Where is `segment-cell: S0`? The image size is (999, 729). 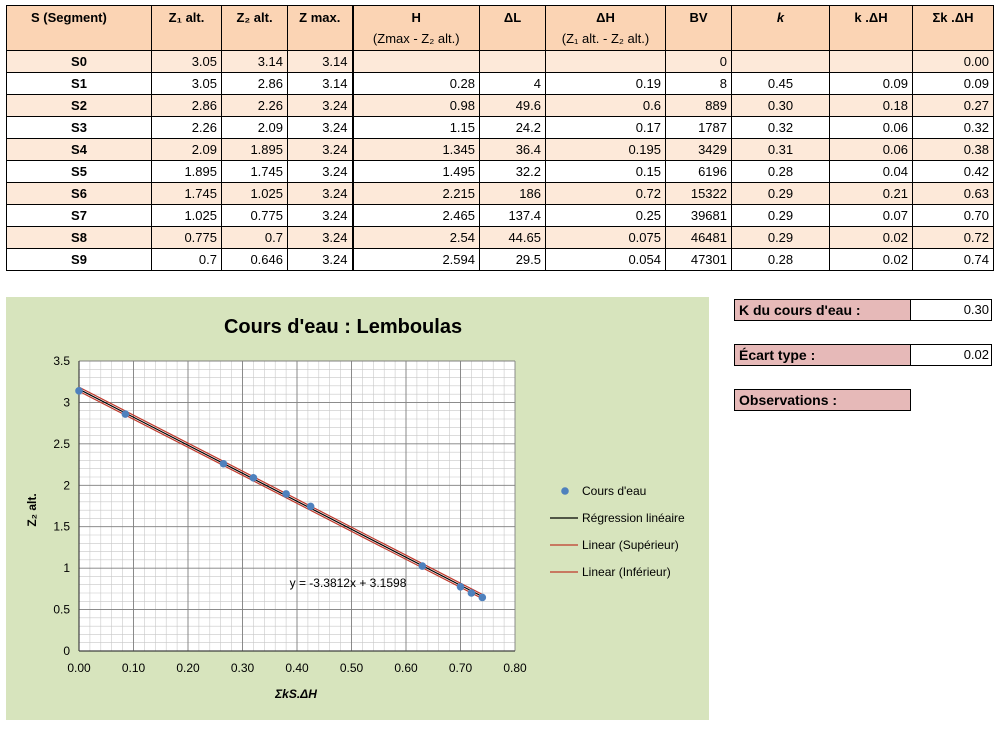 segment-cell: S0 is located at coordinates (79, 61).